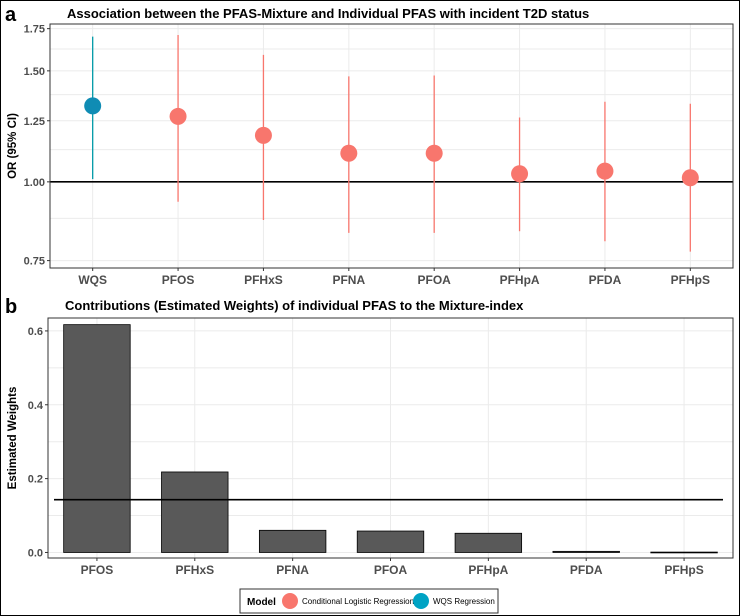  What do you see at coordinates (358, 601) in the screenshot?
I see `legend-label-clr: Conditional Logistic Regression` at bounding box center [358, 601].